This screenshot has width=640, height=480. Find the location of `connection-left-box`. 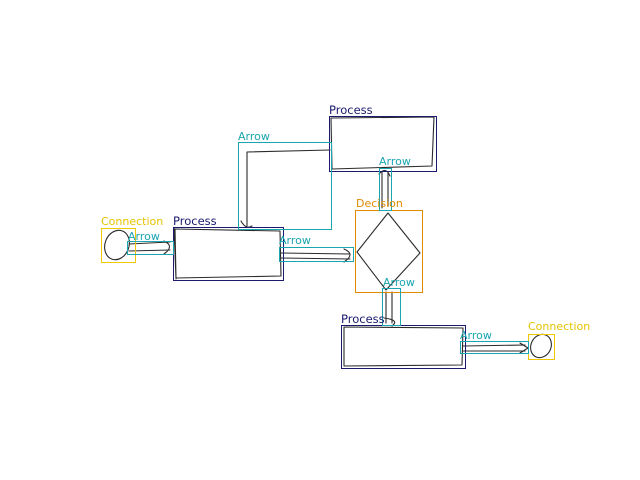

connection-left-box is located at coordinates (118, 245).